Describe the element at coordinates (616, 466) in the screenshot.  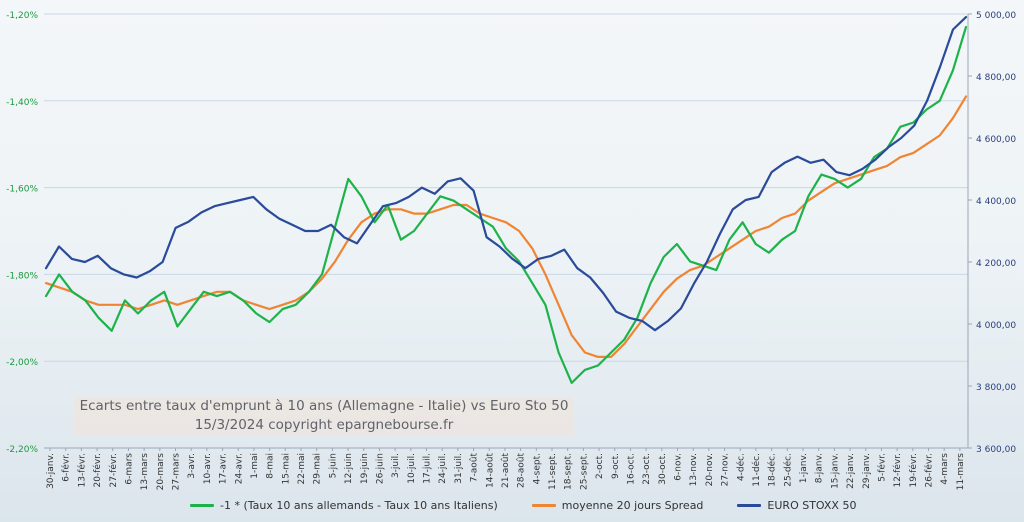
I see `x-tick-label-36: 9-oct.` at that location.